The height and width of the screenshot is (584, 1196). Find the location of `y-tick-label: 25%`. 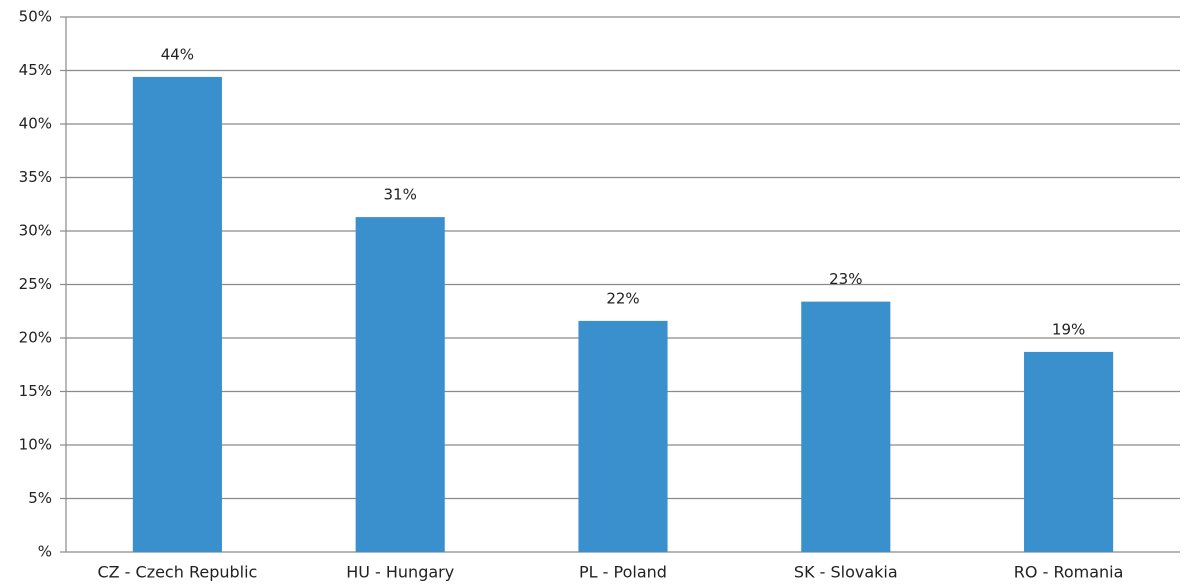

y-tick-label: 25% is located at coordinates (35, 284).